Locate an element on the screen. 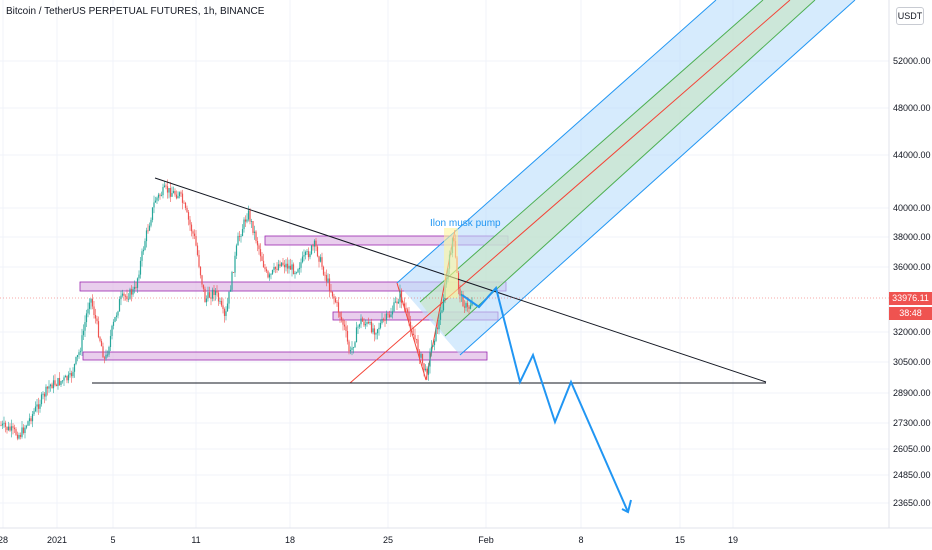 The width and height of the screenshot is (932, 550). time-tick-label: 28 is located at coordinates (4, 540).